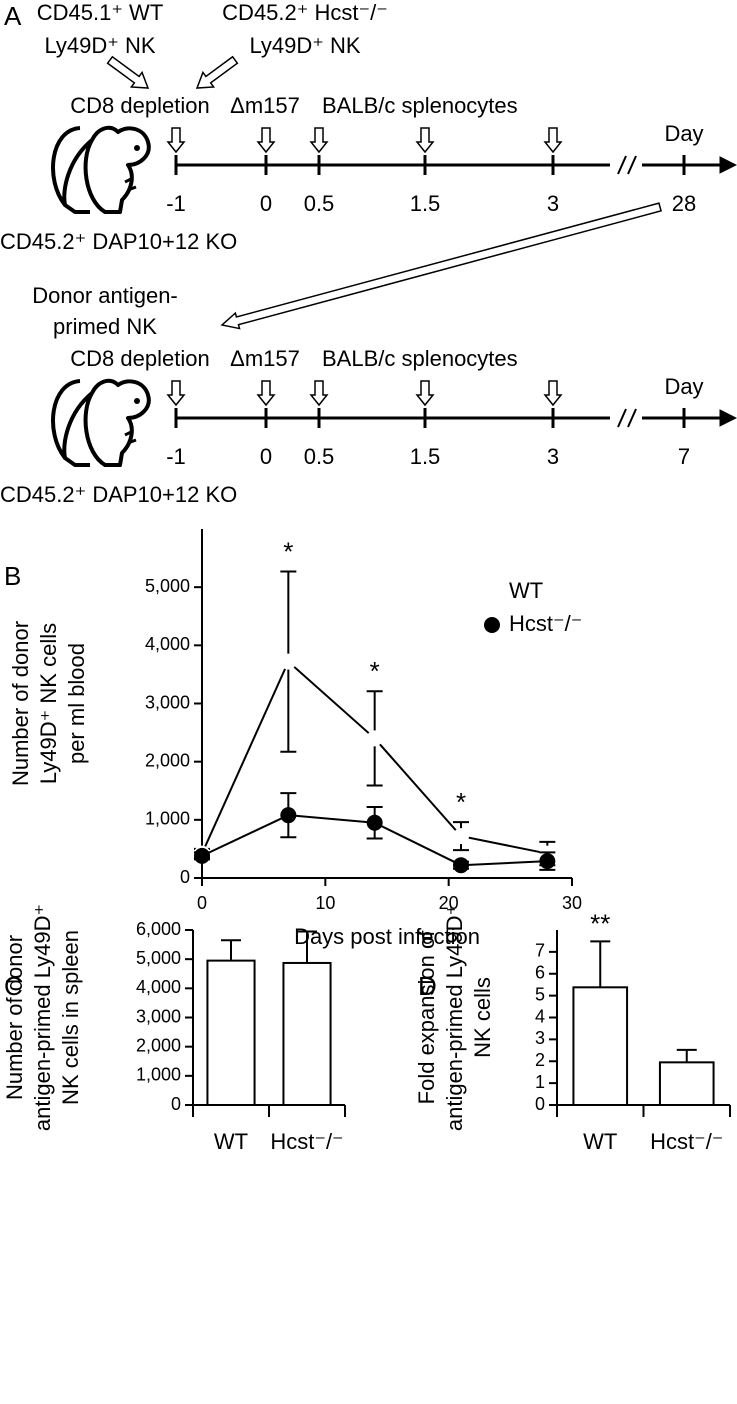  I want to click on label: NK cells in spleen, so click(70, 1017).